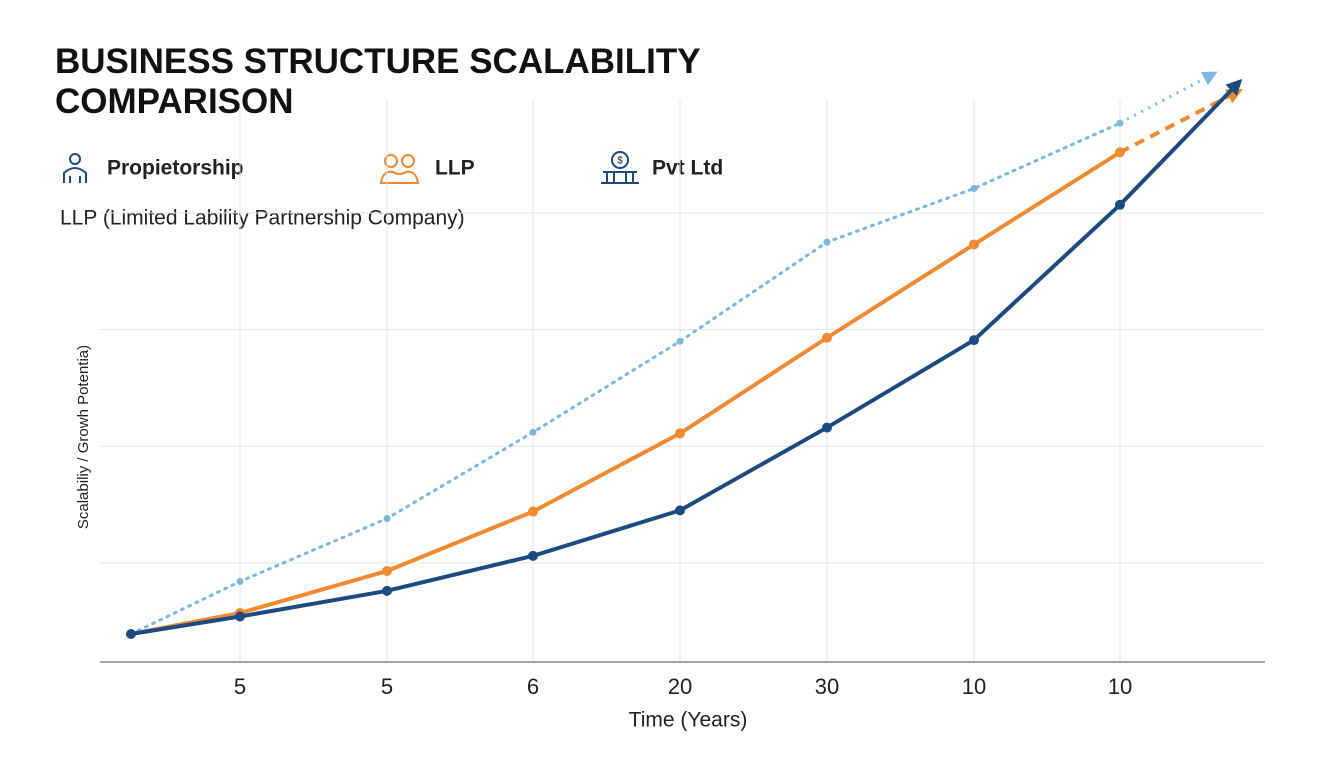  I want to click on x-axis-label: Time (Years), so click(688, 720).